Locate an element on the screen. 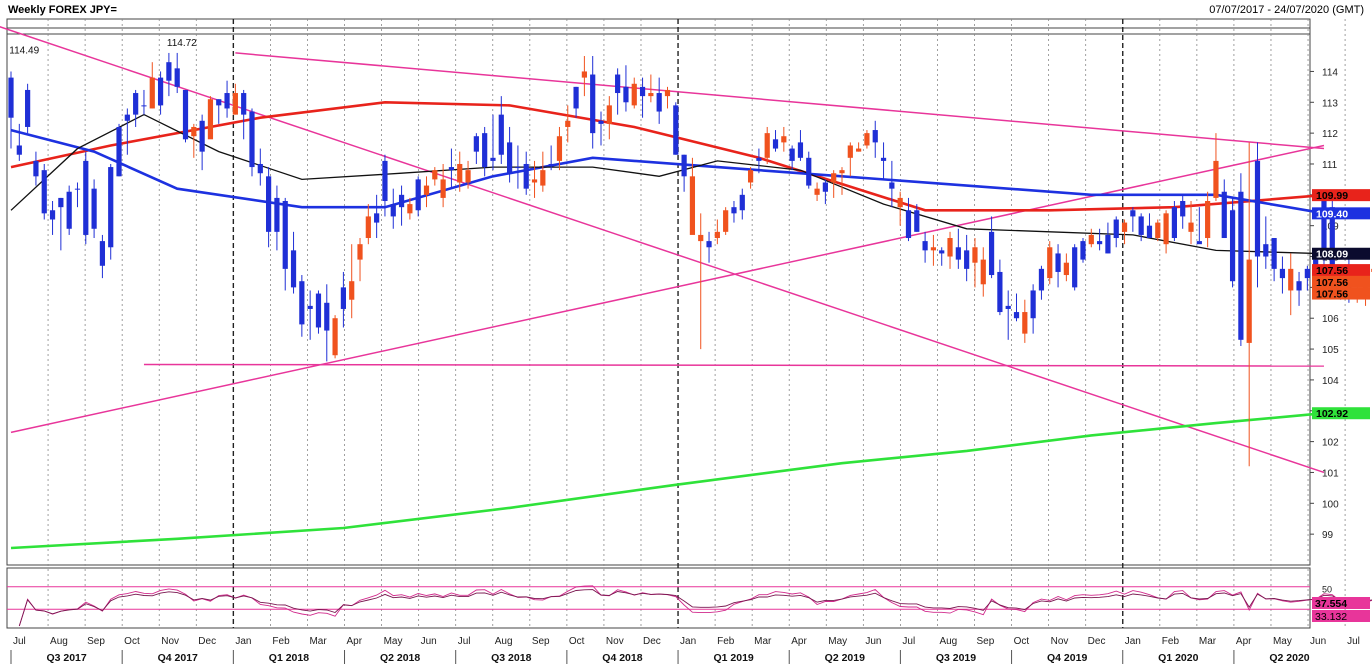 The height and width of the screenshot is (666, 1372). x-month-label: Jul is located at coordinates (19, 641).